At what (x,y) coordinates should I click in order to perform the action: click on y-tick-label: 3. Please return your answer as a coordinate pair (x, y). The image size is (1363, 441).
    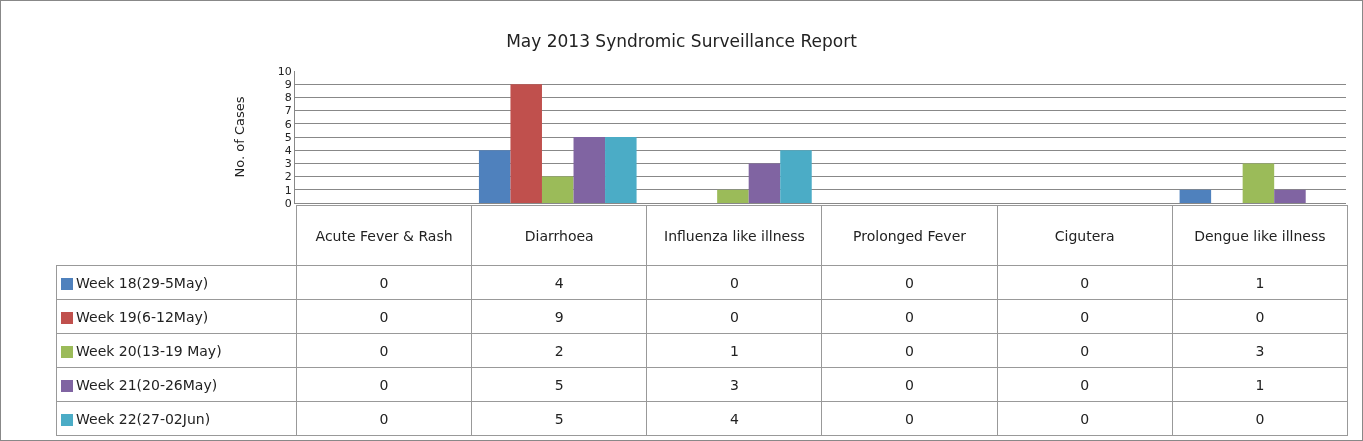
    Looking at the image, I should click on (288, 164).